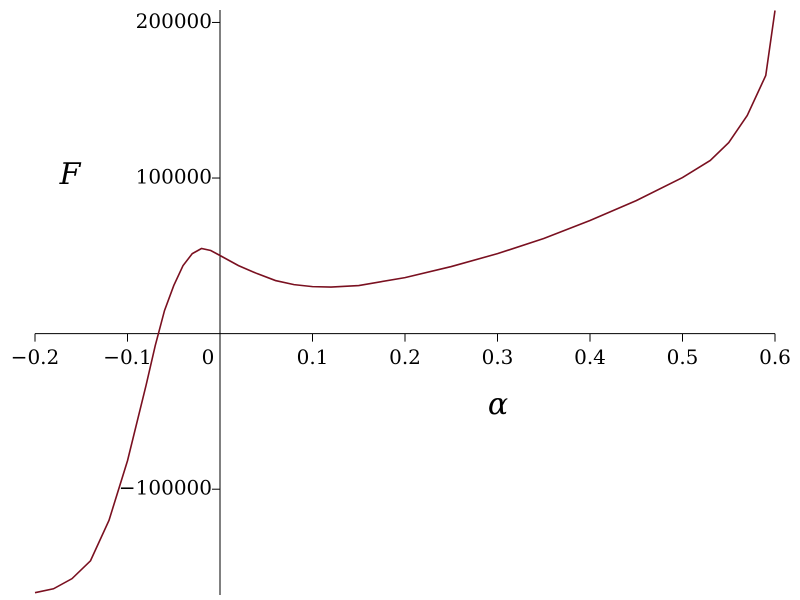 This screenshot has width=800, height=600. I want to click on x-tick-label: 0, so click(208, 357).